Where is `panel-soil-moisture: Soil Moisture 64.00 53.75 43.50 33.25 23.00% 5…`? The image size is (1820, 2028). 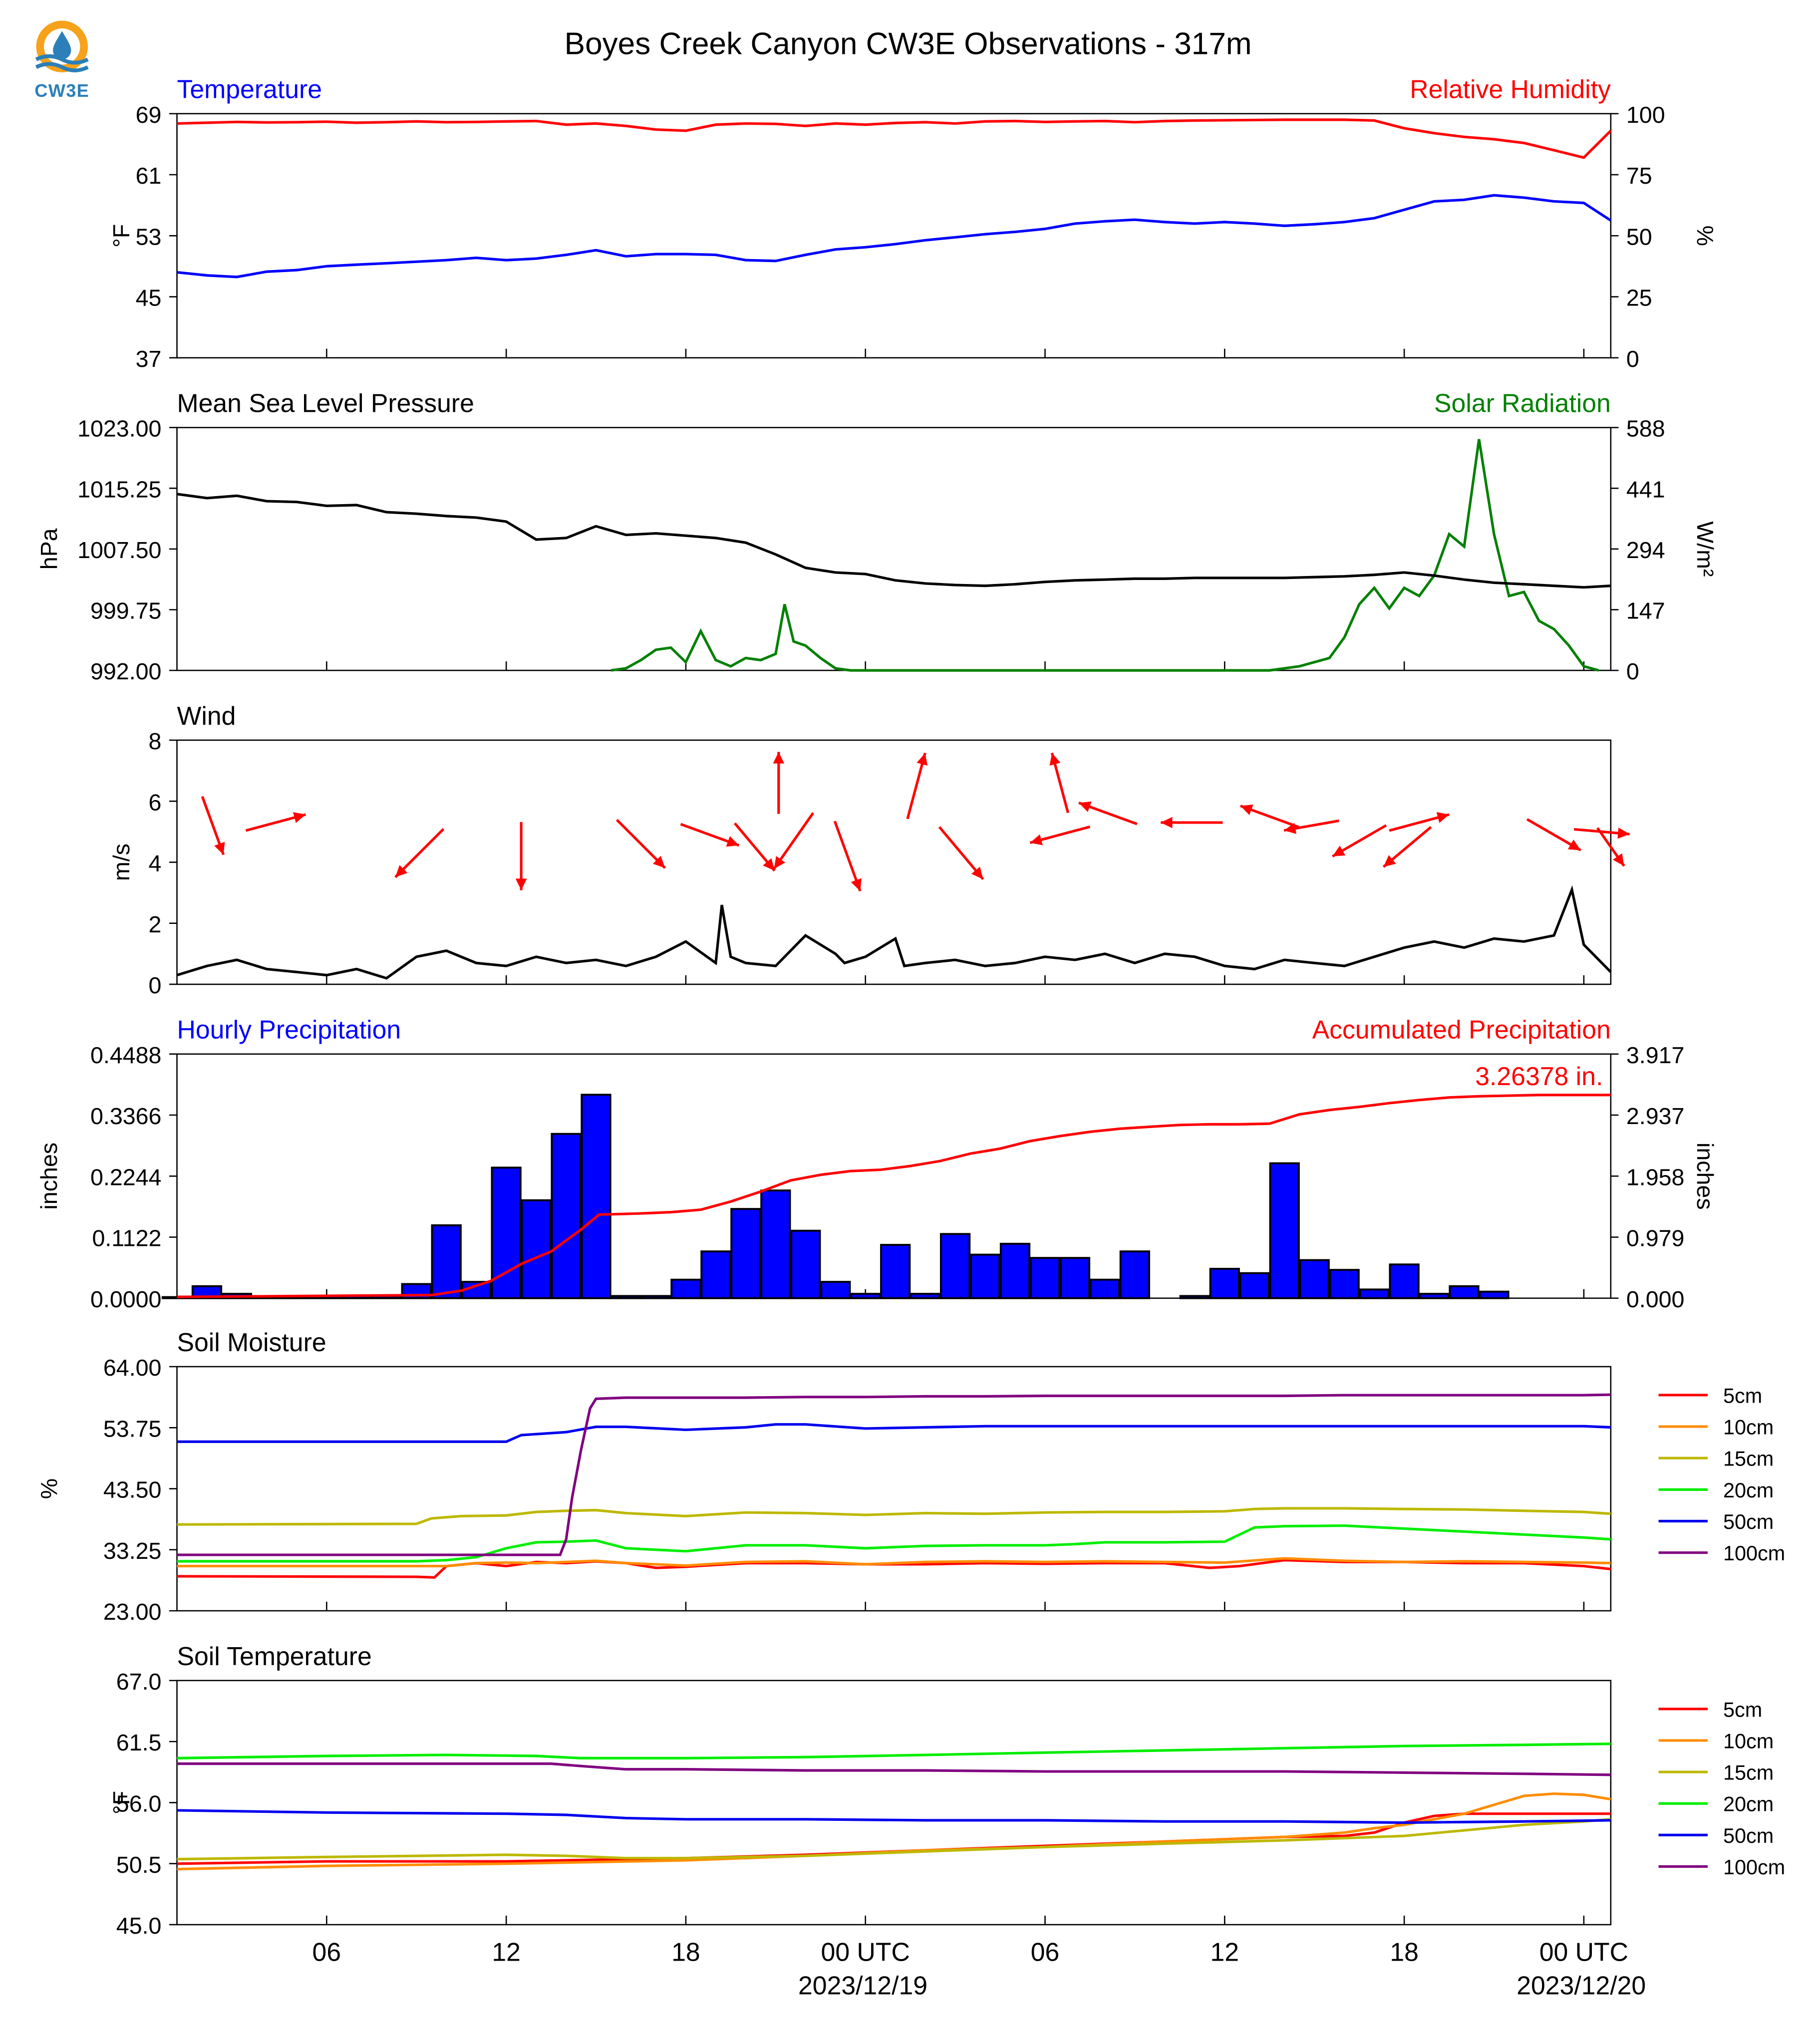
panel-soil-moisture: Soil Moisture 64.00 53.75 43.50 33.25 23.00% 5… is located at coordinates (910, 1476).